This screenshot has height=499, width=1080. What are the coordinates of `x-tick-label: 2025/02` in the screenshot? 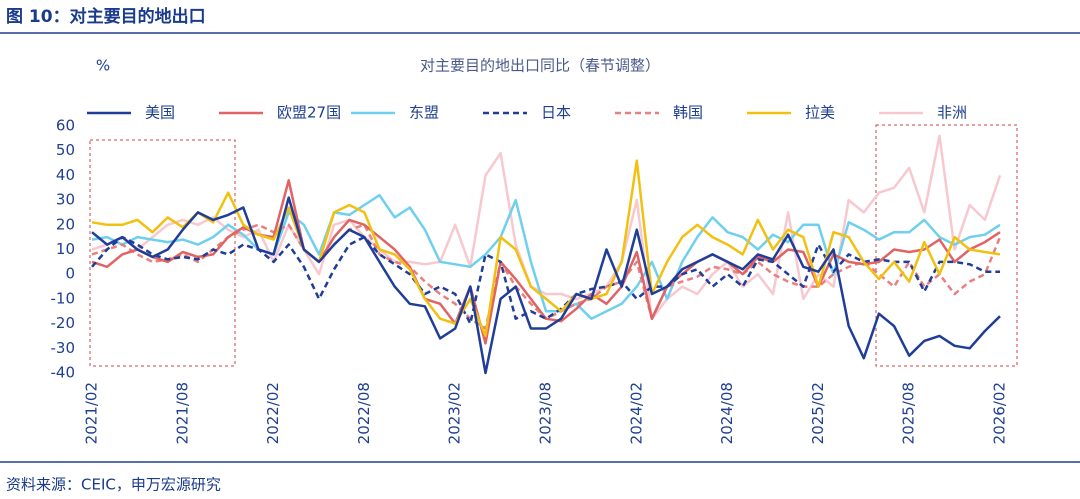 It's located at (818, 413).